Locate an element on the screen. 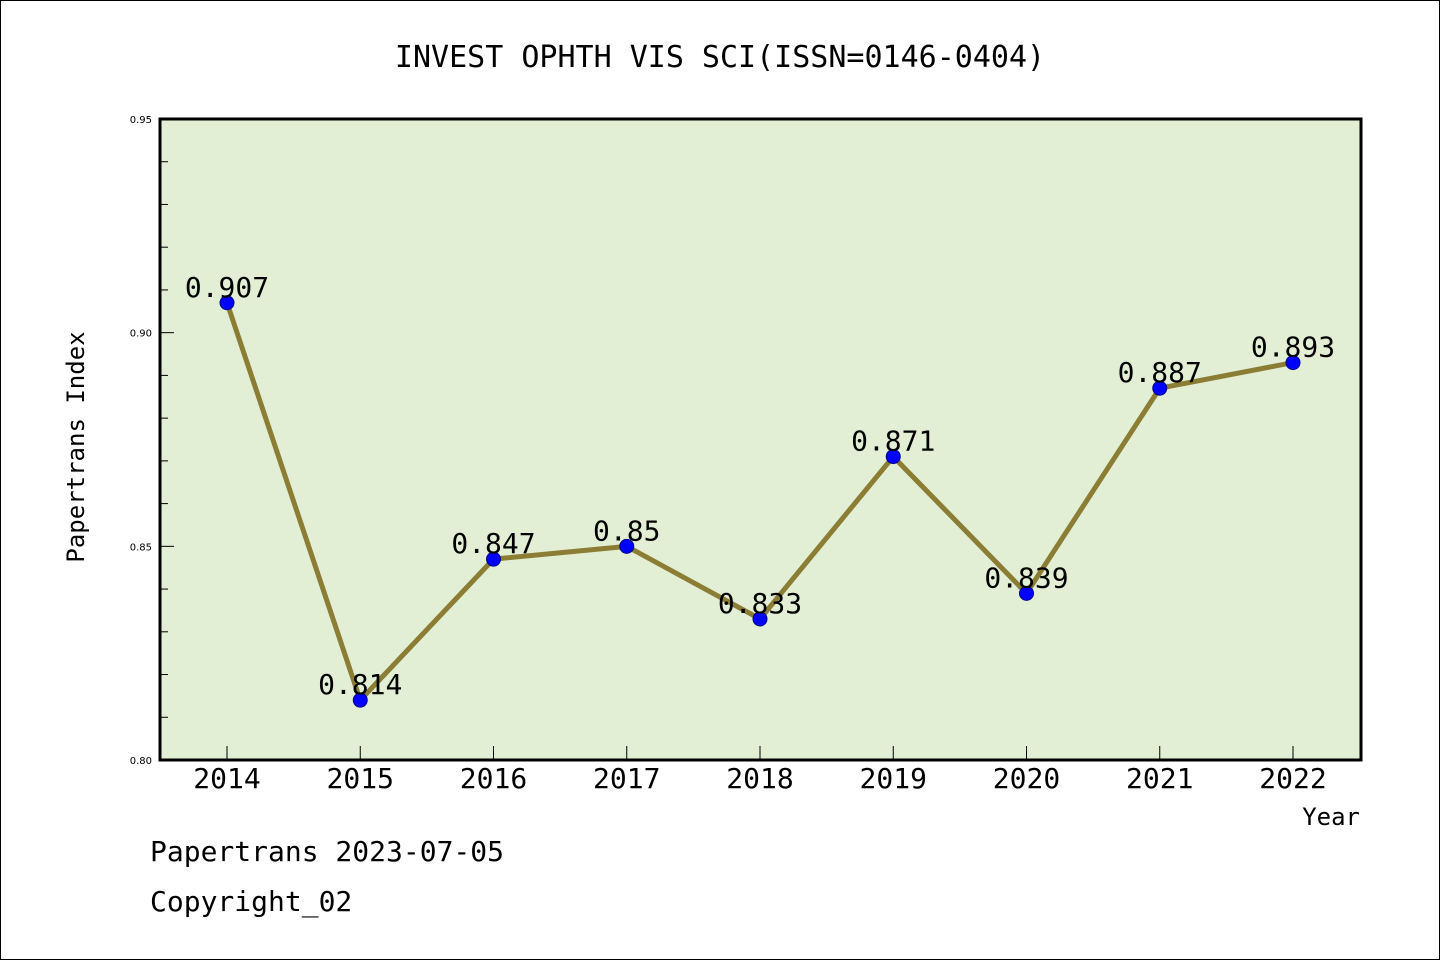 The height and width of the screenshot is (960, 1440). y-axis-ticks: 0.80 0.85 0.90 0.95 is located at coordinates (152, 441).